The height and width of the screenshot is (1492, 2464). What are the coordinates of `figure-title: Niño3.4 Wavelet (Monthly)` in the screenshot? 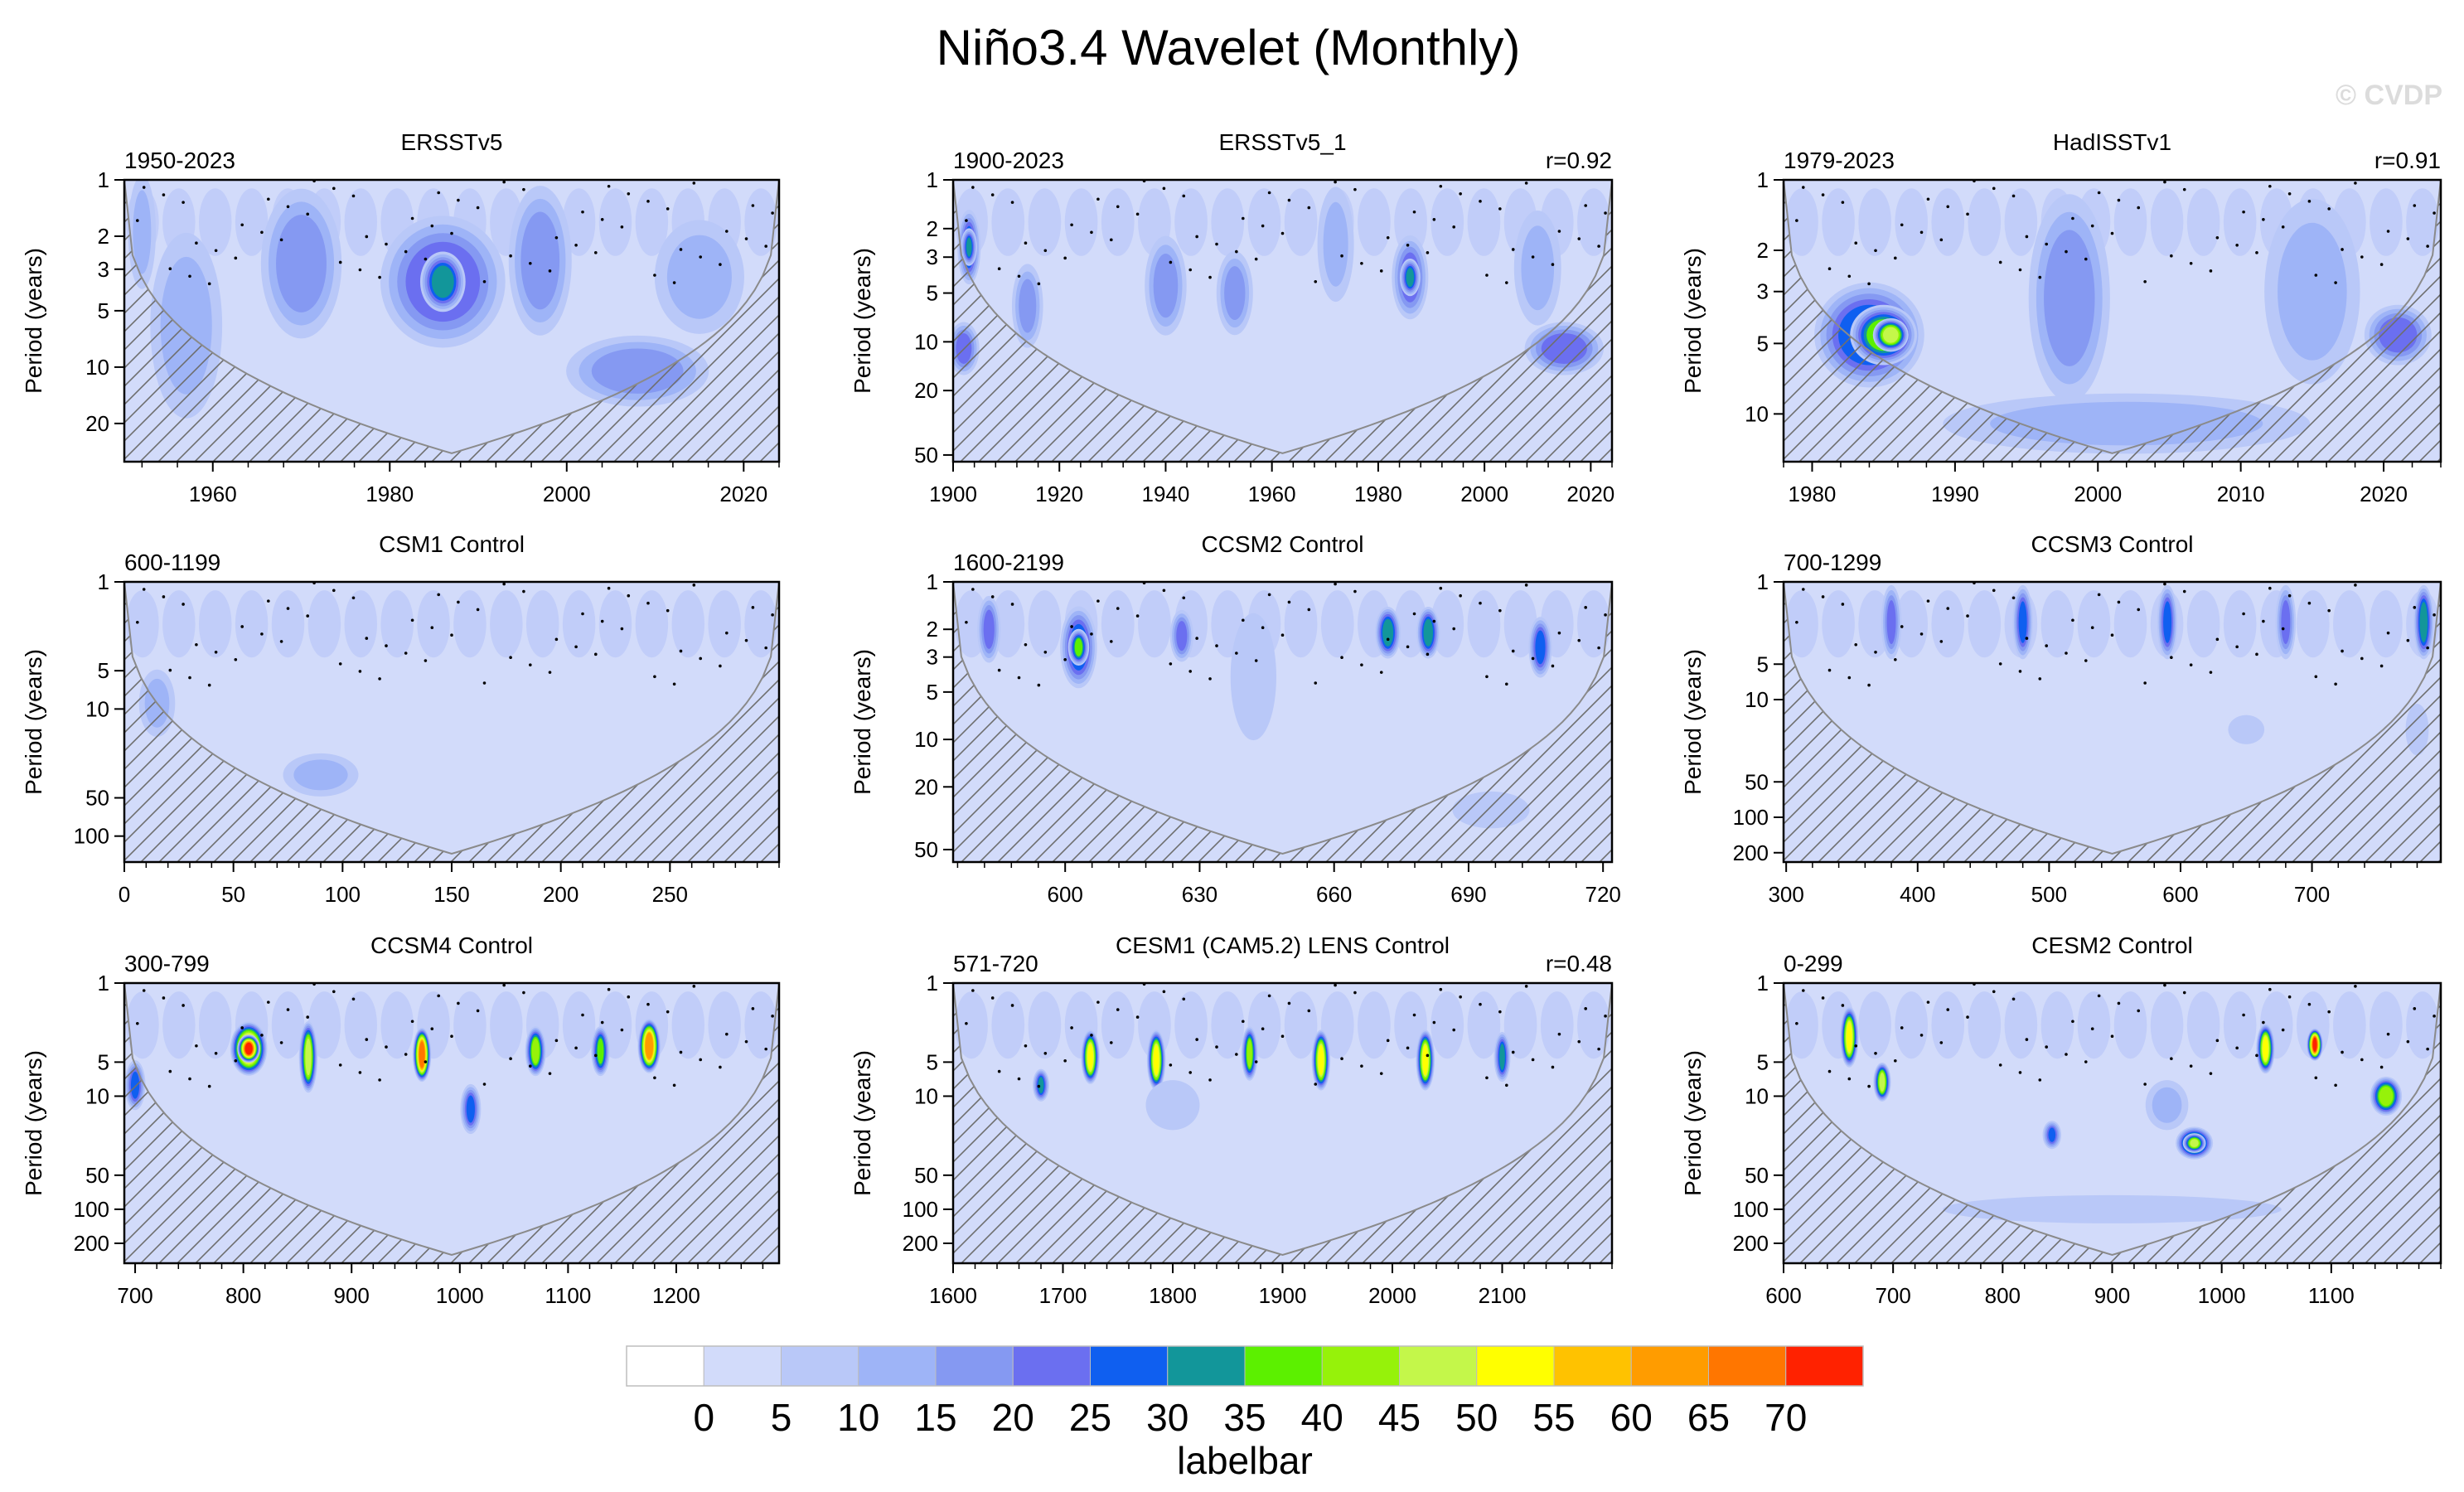 It's located at (1229, 47).